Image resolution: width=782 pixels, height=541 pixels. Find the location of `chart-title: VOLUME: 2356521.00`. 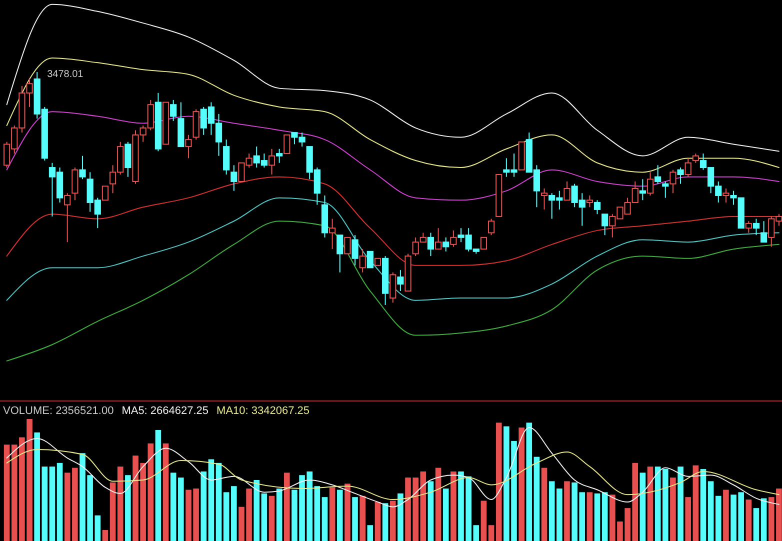

chart-title: VOLUME: 2356521.00 is located at coordinates (58, 411).